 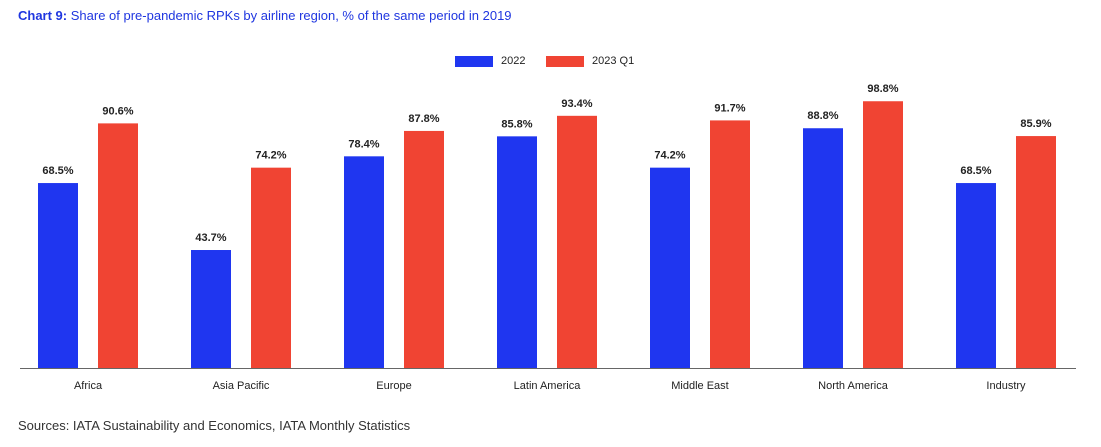 I want to click on legend-label-2022: 2022, so click(x=513, y=61).